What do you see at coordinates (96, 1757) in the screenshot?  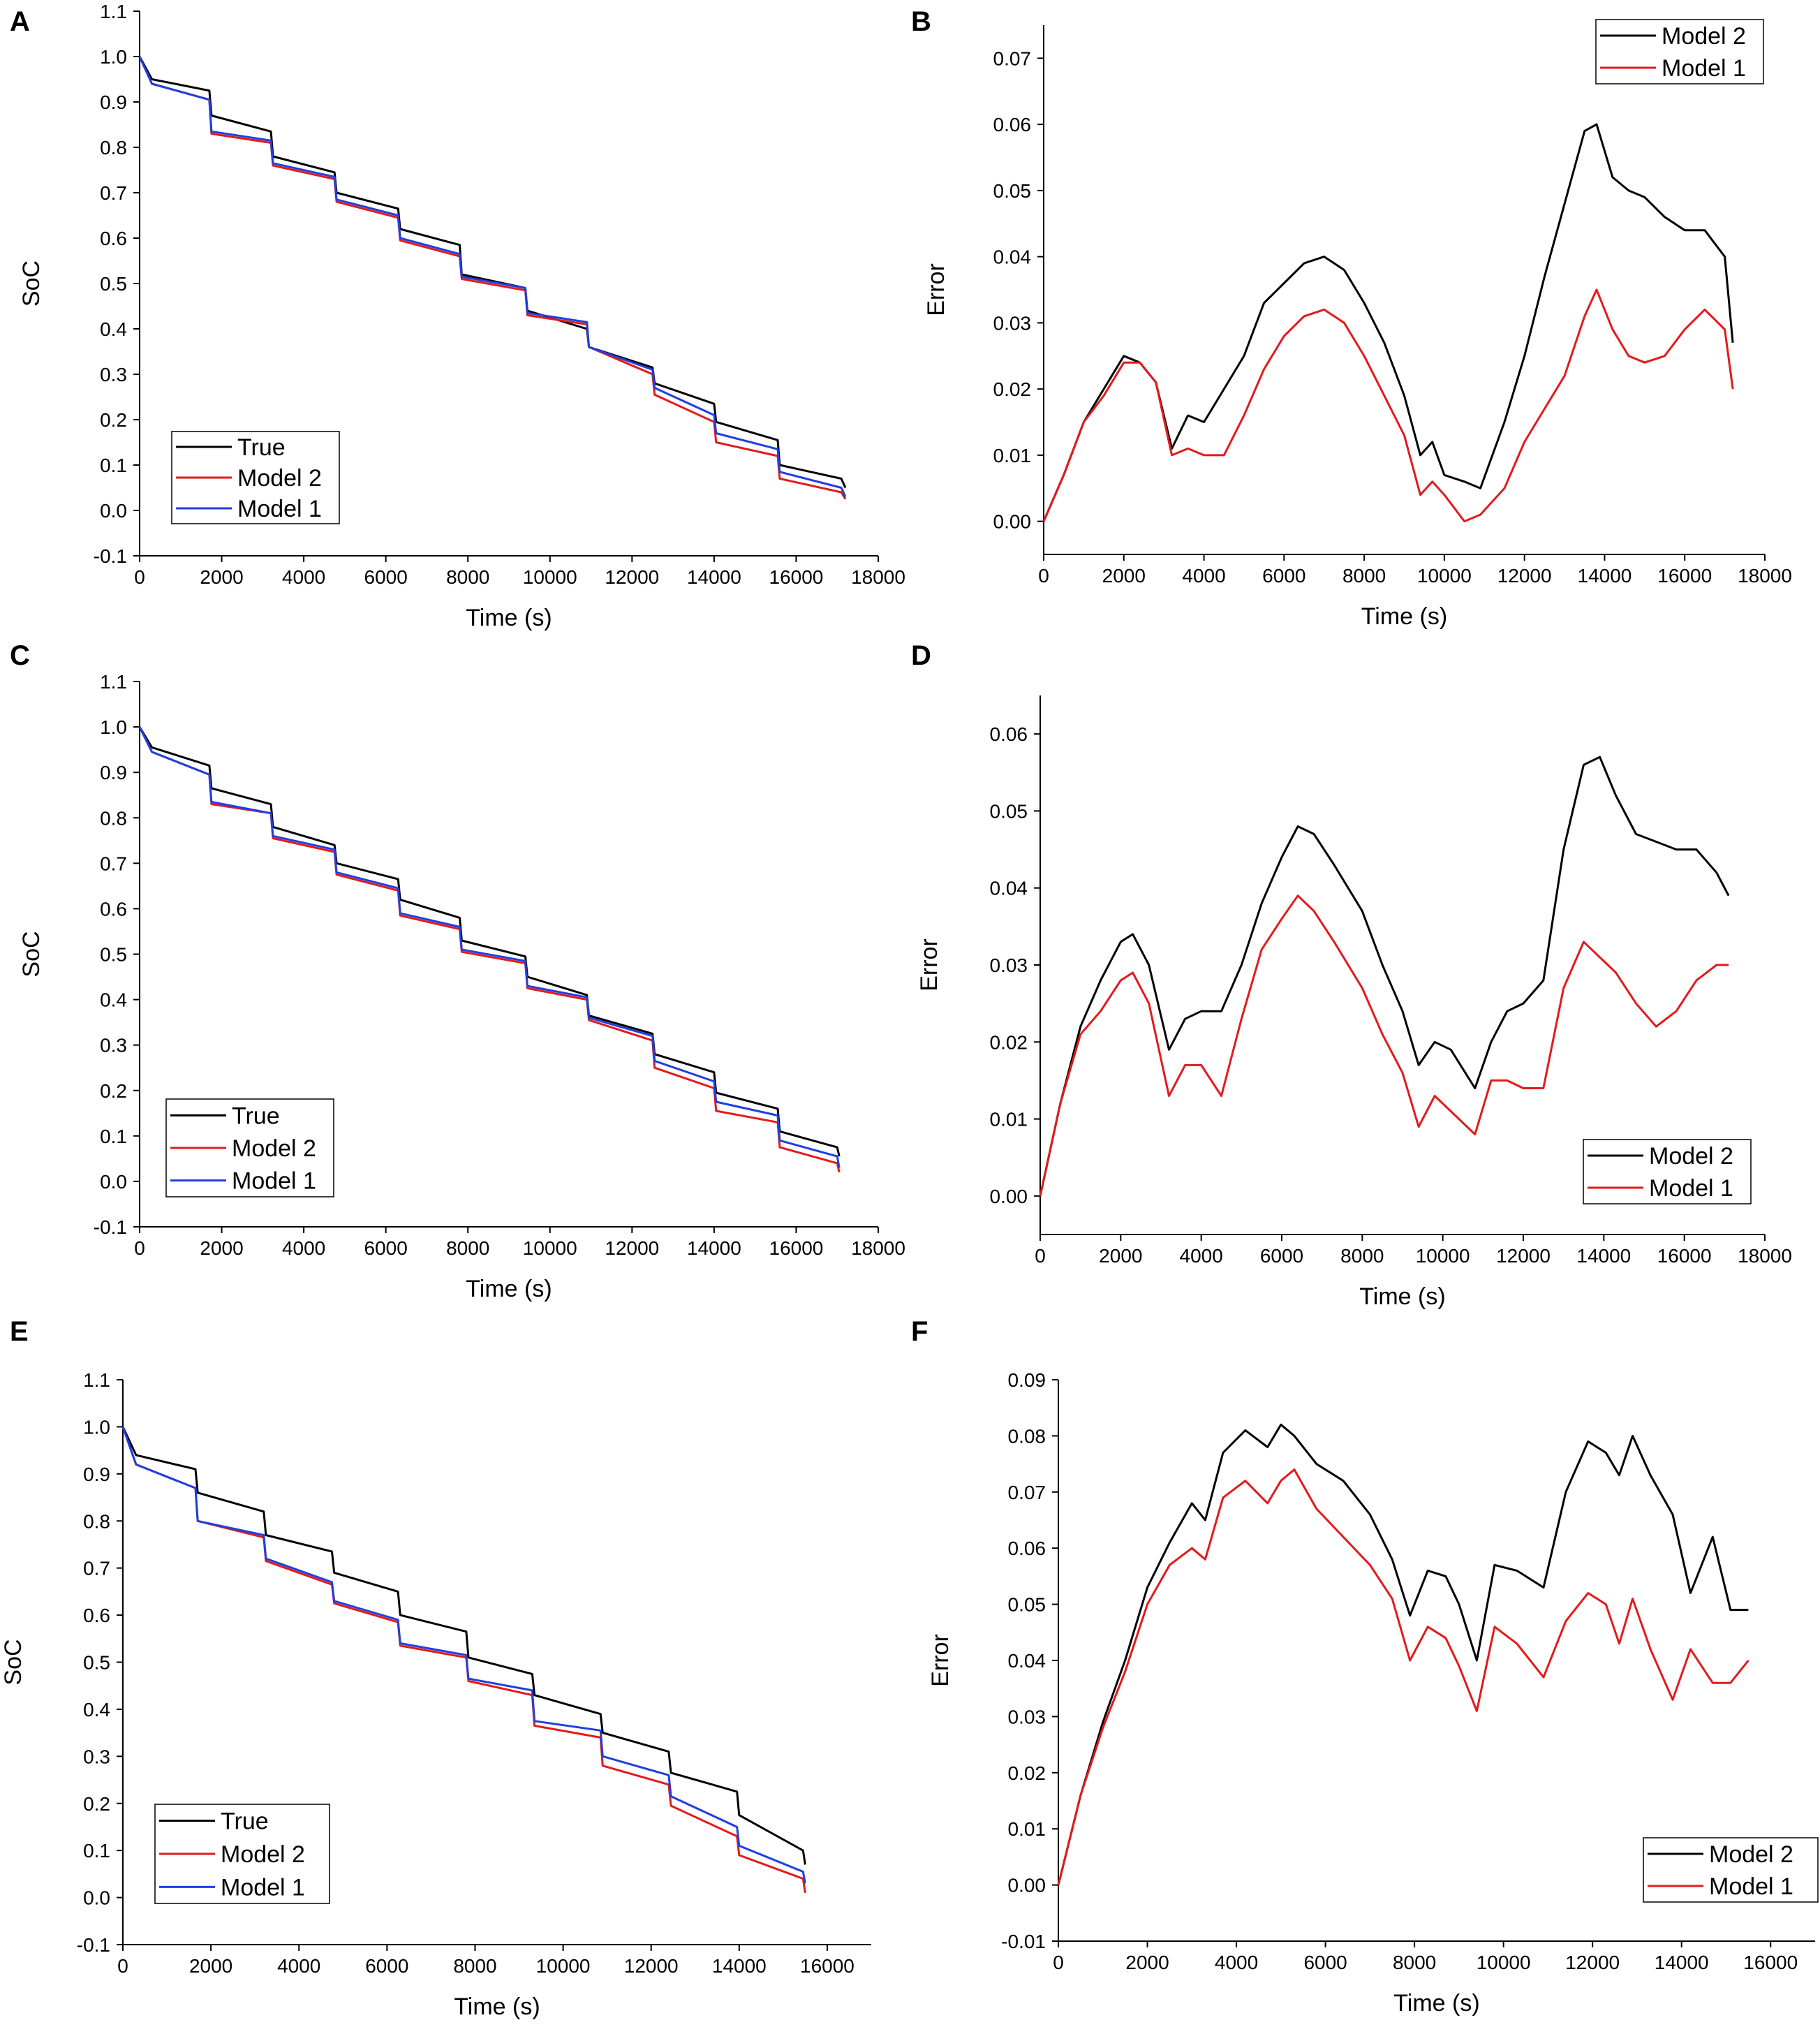 I see `y-tick-label: 0.3` at bounding box center [96, 1757].